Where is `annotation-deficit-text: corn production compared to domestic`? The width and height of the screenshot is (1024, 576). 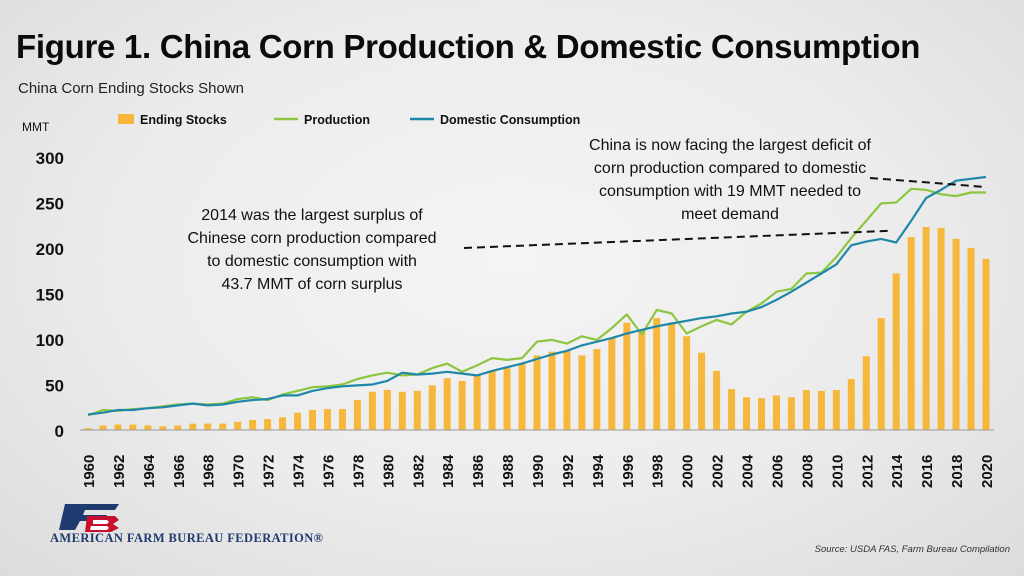
annotation-deficit-text: corn production compared to domestic is located at coordinates (730, 168).